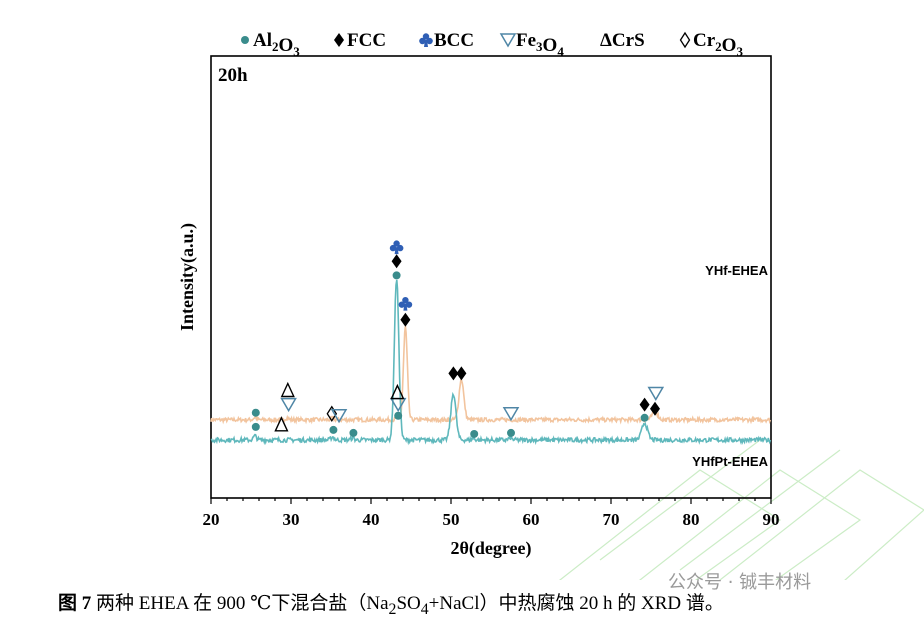 The image size is (924, 622). What do you see at coordinates (691, 519) in the screenshot?
I see `x-tick-label: 80` at bounding box center [691, 519].